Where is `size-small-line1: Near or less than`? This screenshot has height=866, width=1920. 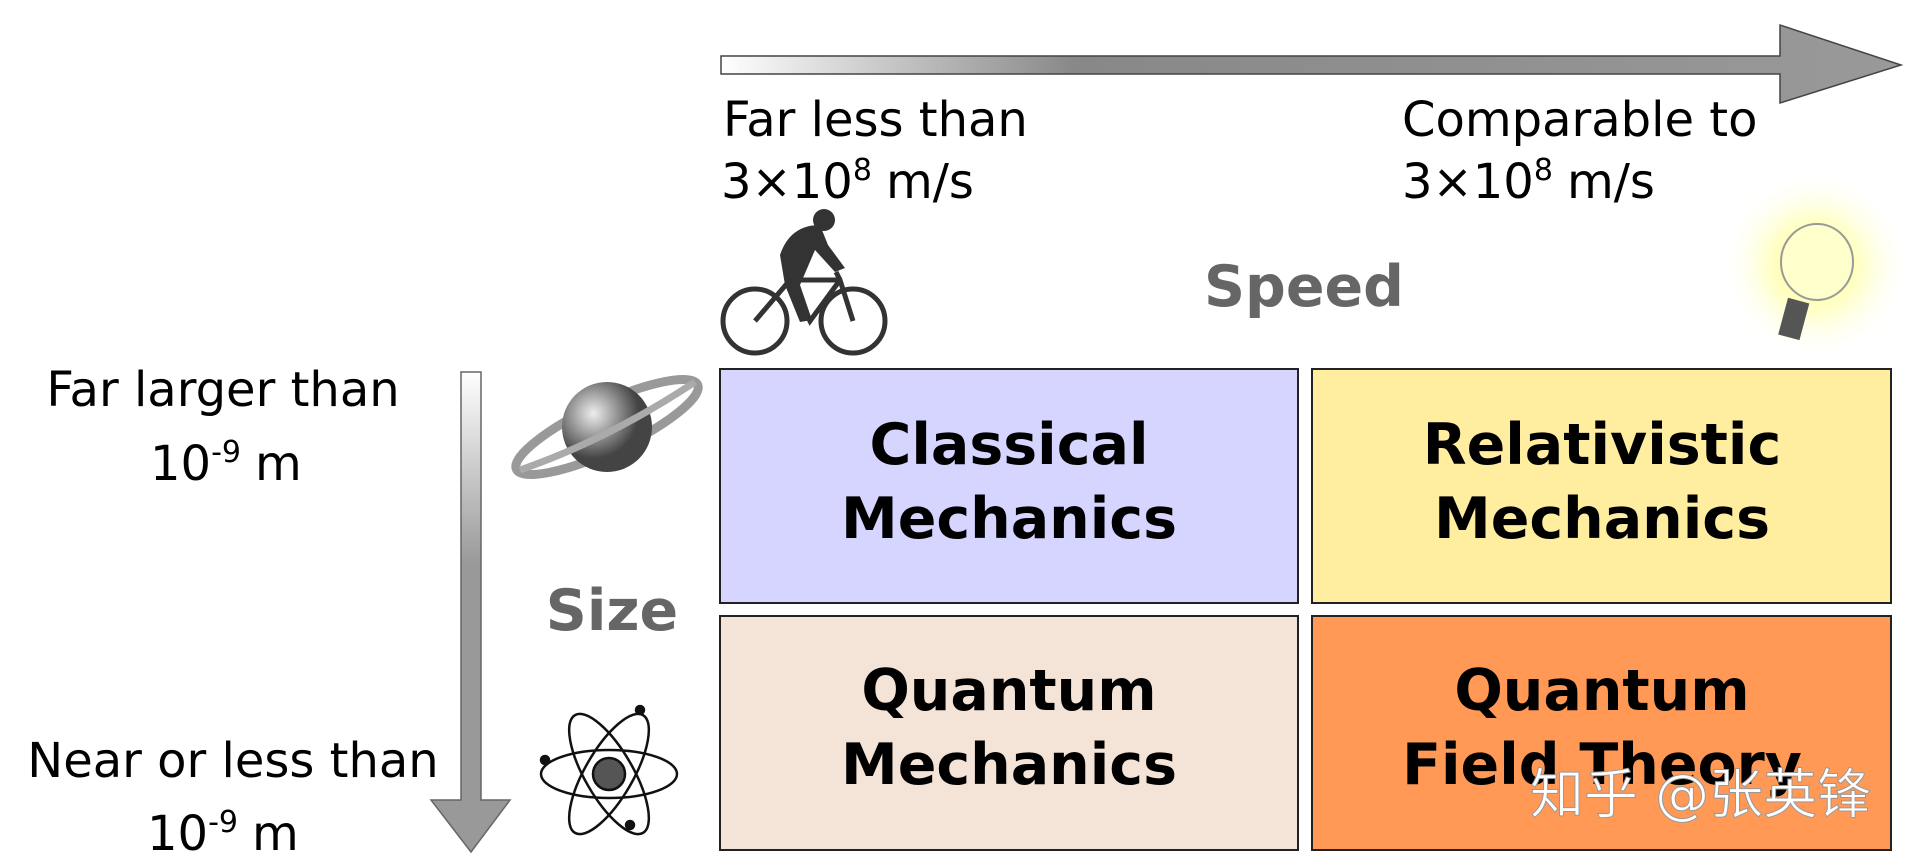 size-small-line1: Near or less than is located at coordinates (232, 761).